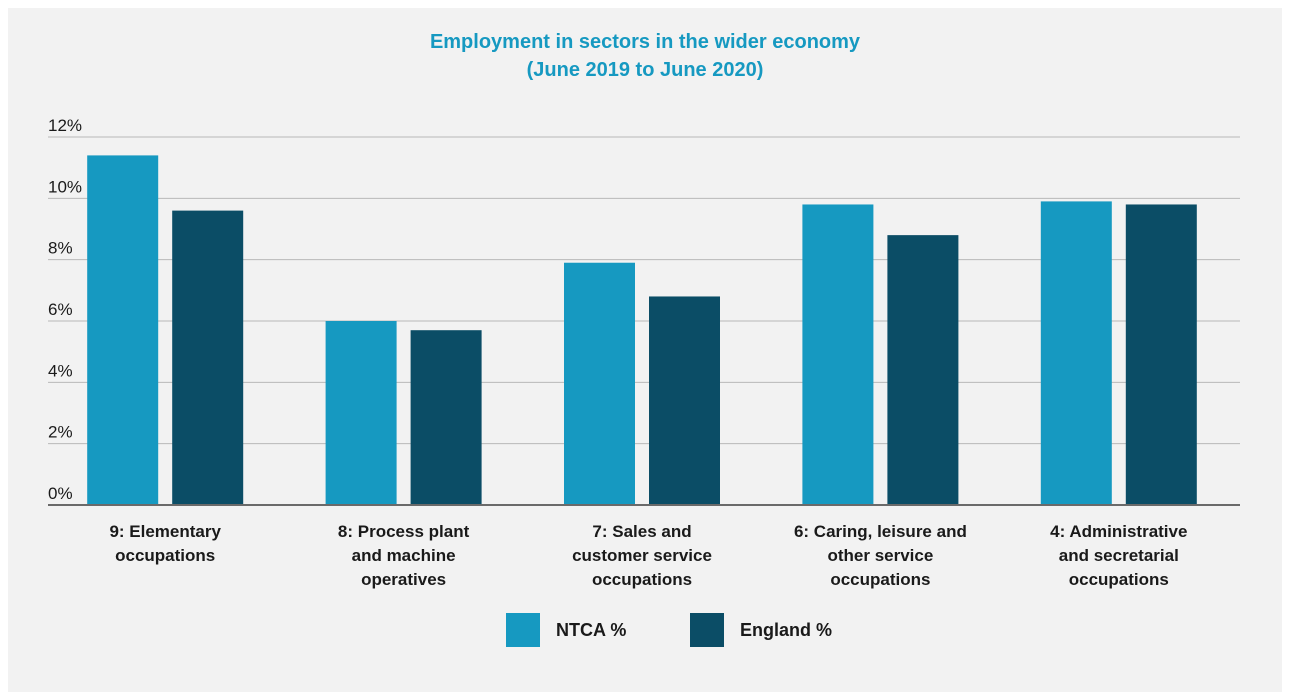  I want to click on legend-label-england: England %, so click(786, 629).